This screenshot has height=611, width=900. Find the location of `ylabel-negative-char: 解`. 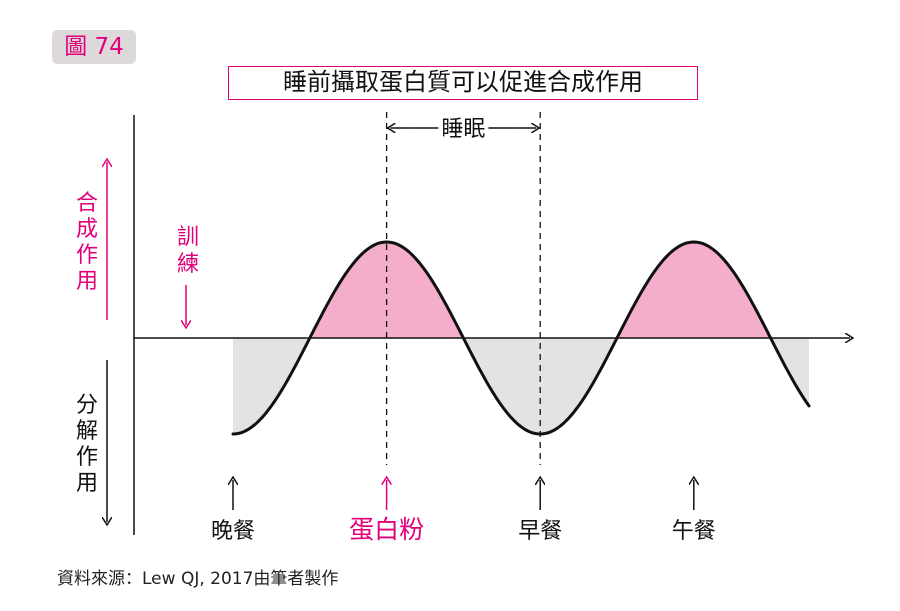

ylabel-negative-char: 解 is located at coordinates (87, 431).